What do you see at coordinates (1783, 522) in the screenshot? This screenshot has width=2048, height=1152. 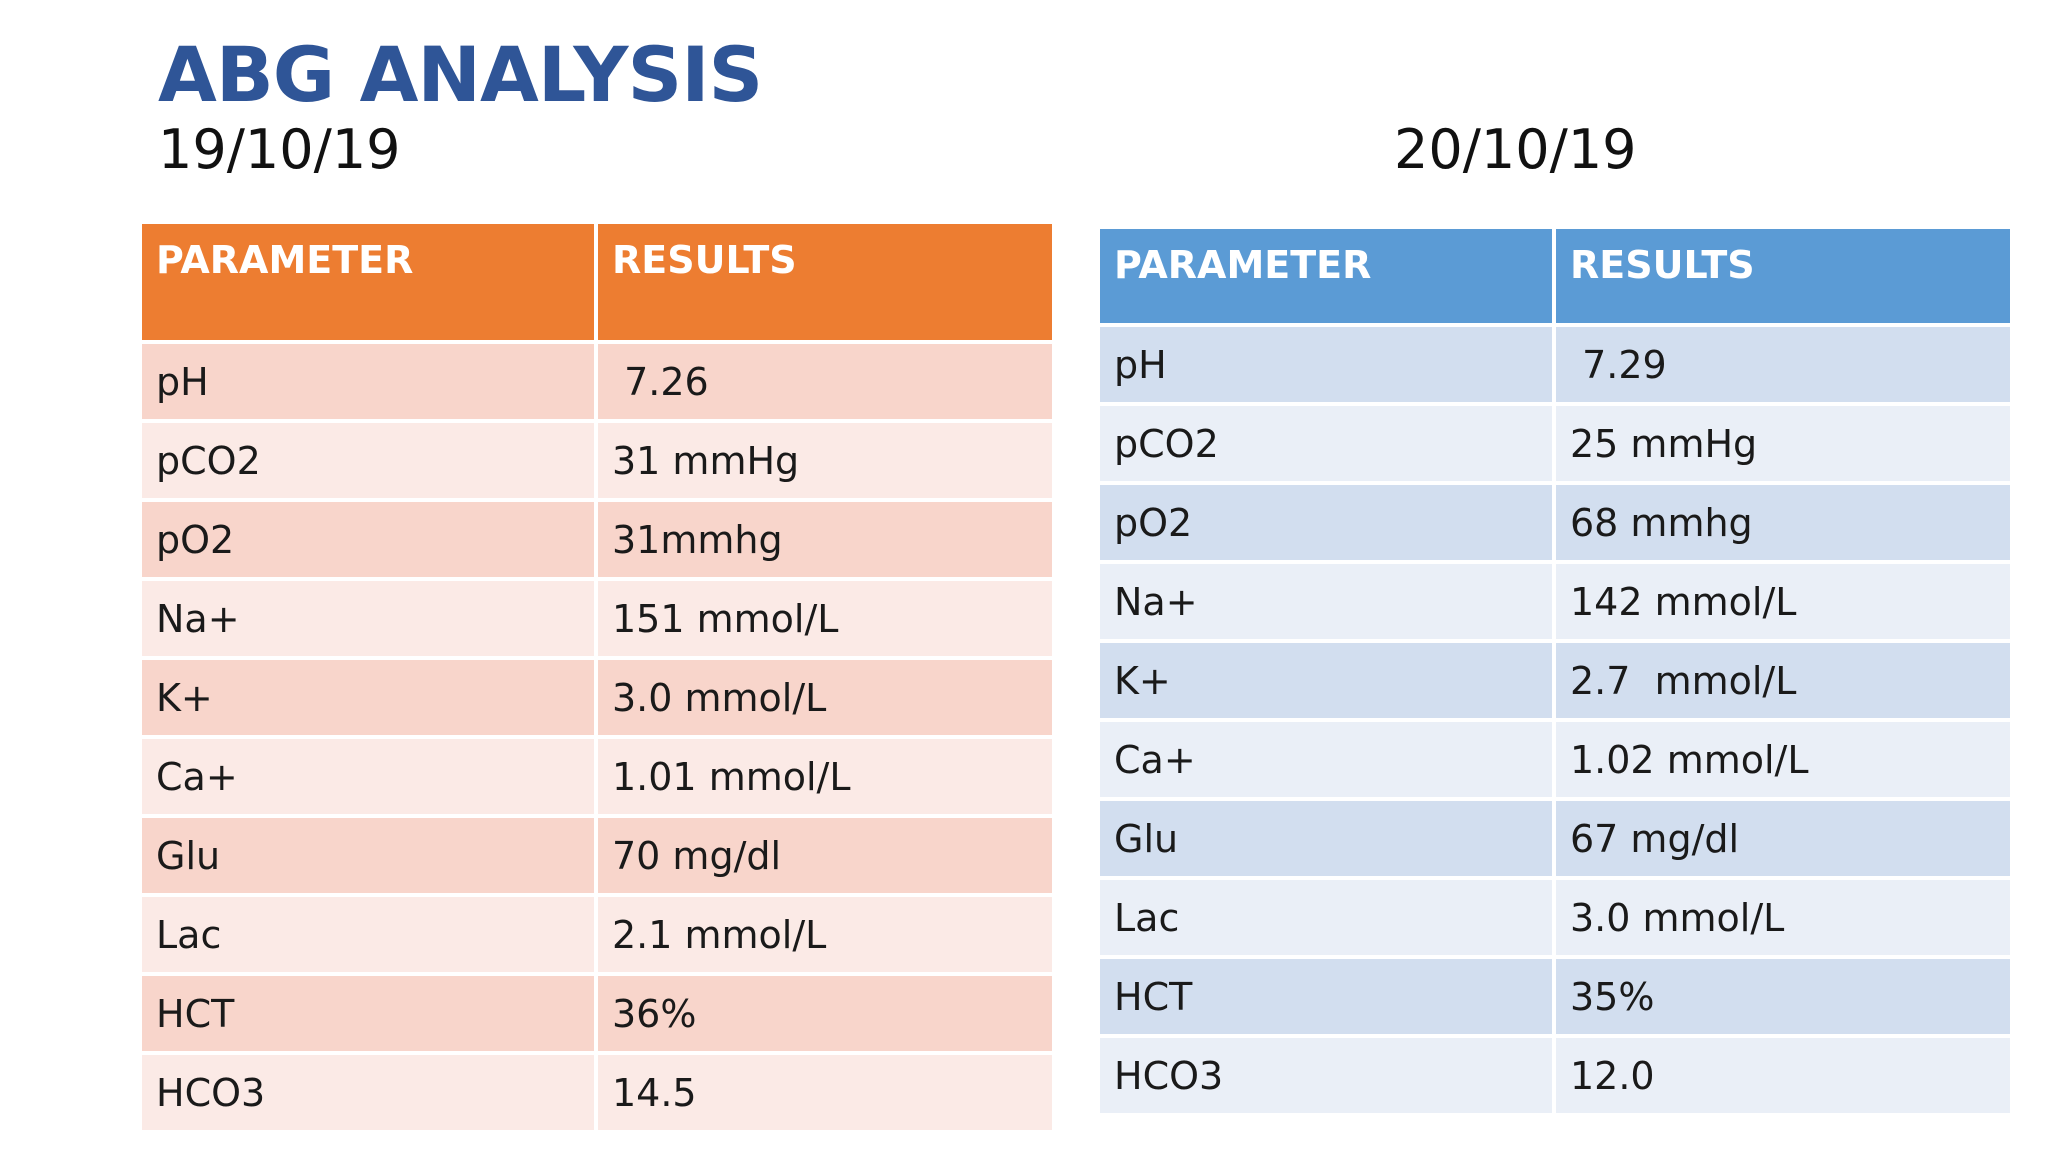 I see `result-cell: 68 mmhg` at bounding box center [1783, 522].